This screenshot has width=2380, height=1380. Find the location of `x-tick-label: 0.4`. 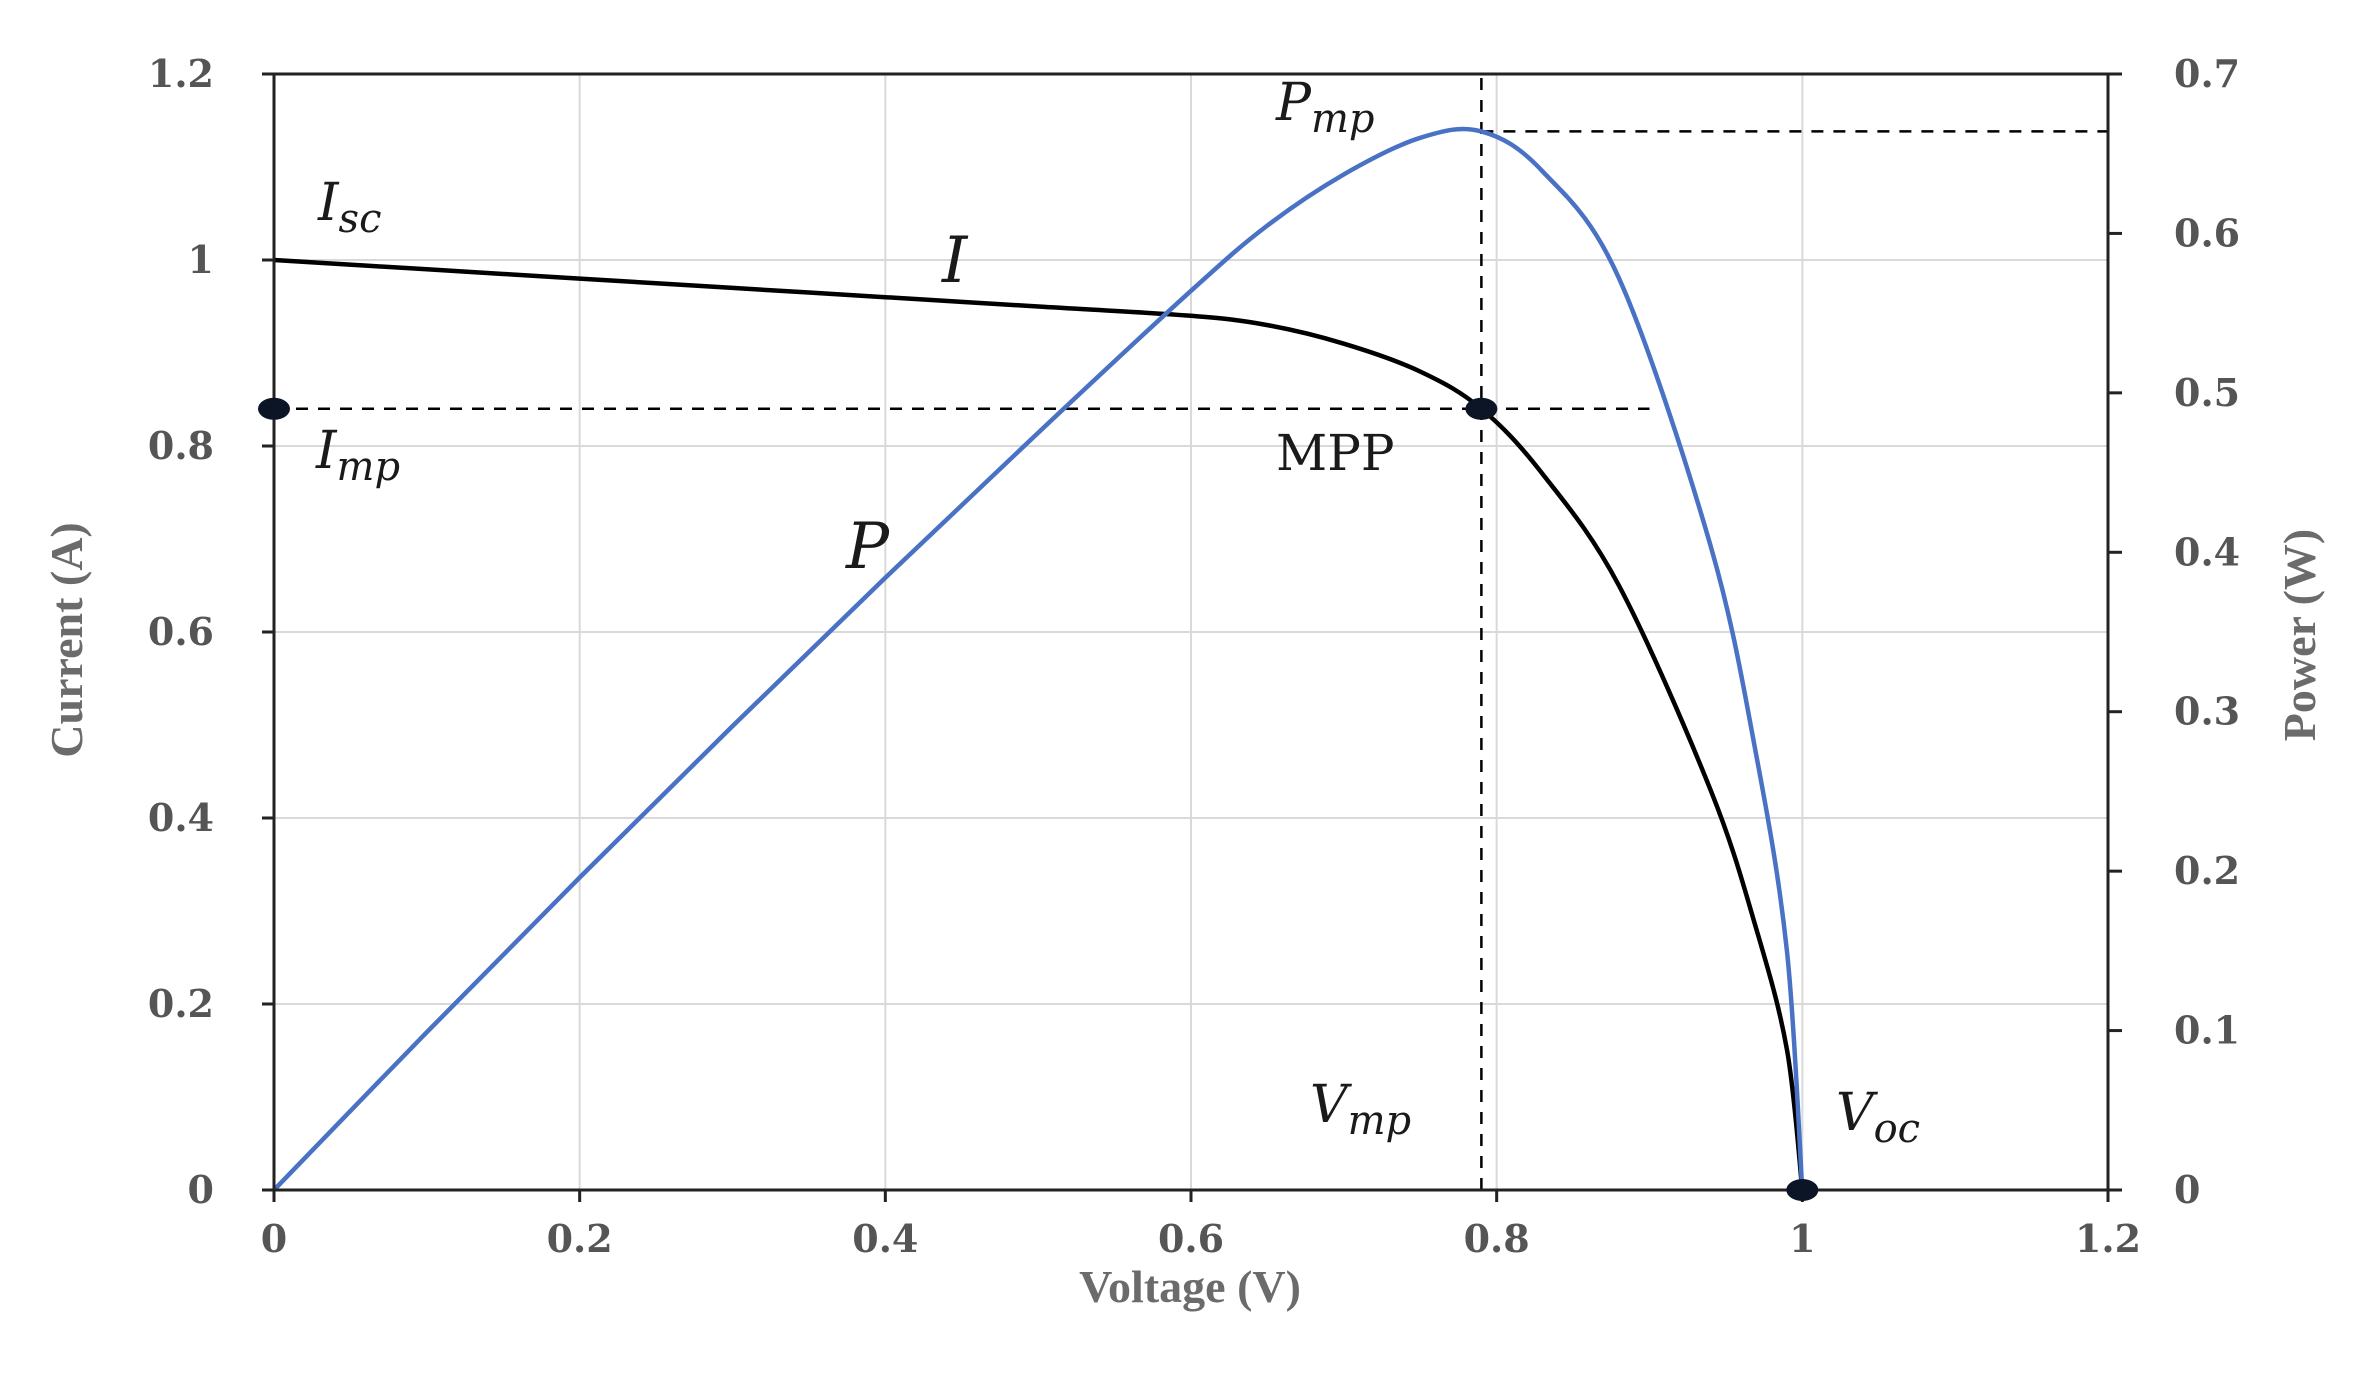

x-tick-label: 0.4 is located at coordinates (885, 1238).